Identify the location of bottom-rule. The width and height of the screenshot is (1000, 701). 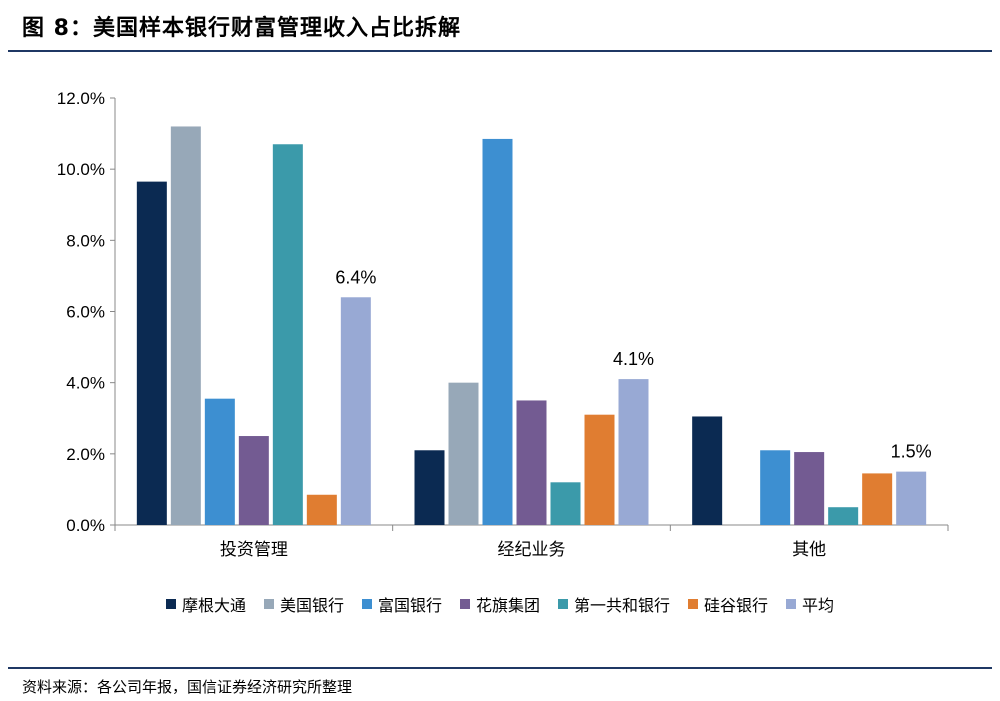
(500, 668).